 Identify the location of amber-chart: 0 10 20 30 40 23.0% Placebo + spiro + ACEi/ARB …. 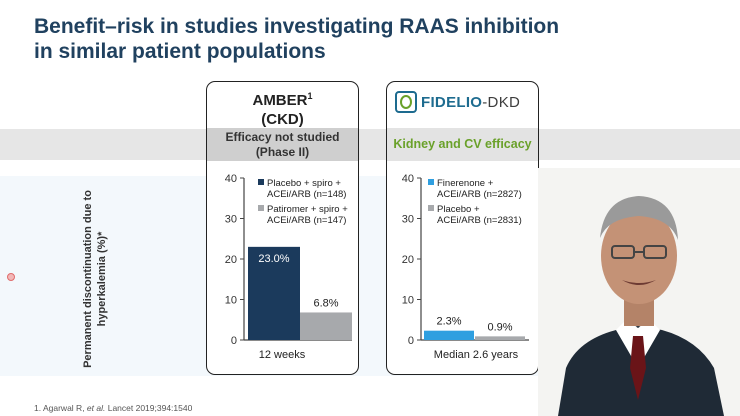
(288, 267).